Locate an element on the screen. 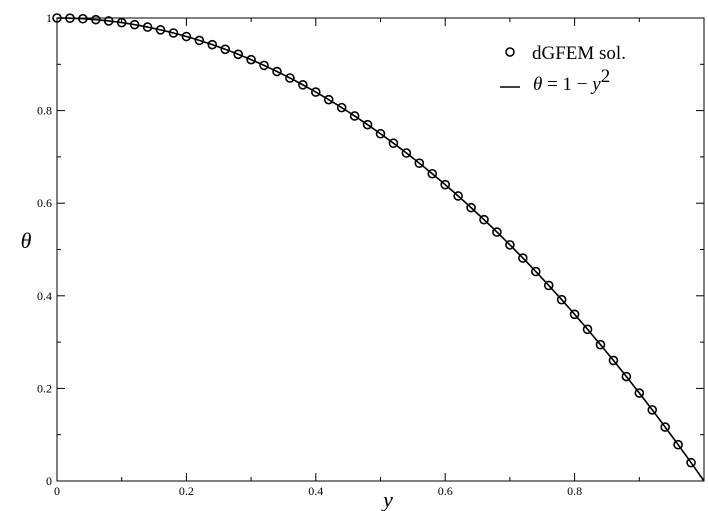  legend: dGFEM sol. θ = 1 − y2 is located at coordinates (563, 69).